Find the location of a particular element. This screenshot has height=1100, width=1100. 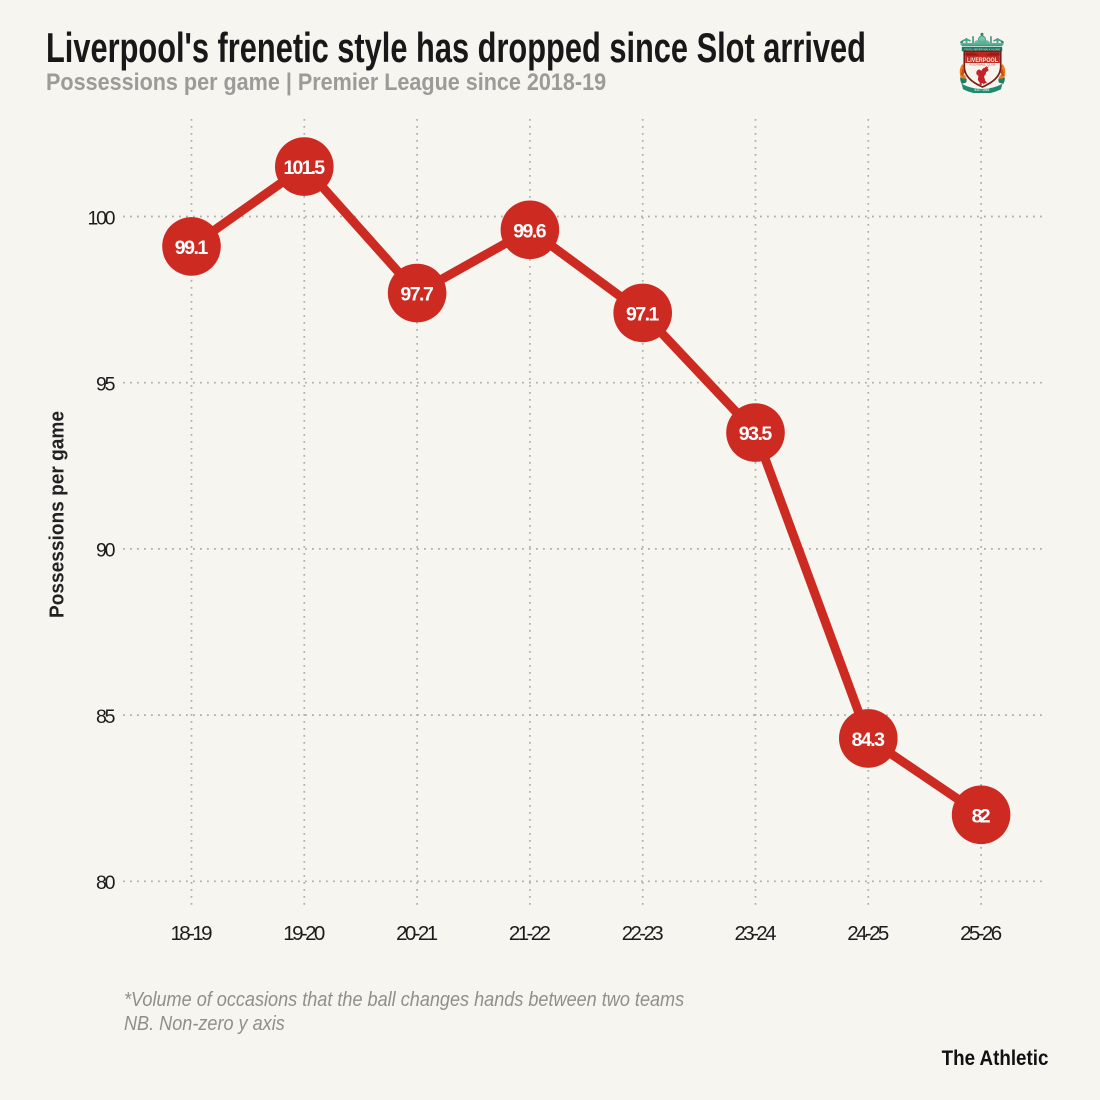

svg-text: 93.5 is located at coordinates (756, 434).